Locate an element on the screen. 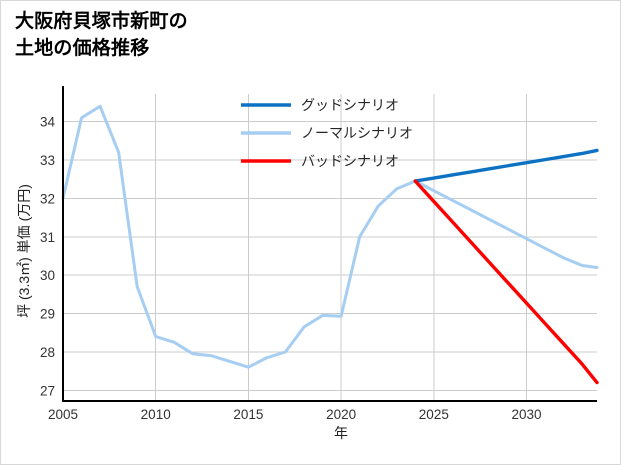 The width and height of the screenshot is (621, 465). x-tick-label: 2010 is located at coordinates (156, 414).